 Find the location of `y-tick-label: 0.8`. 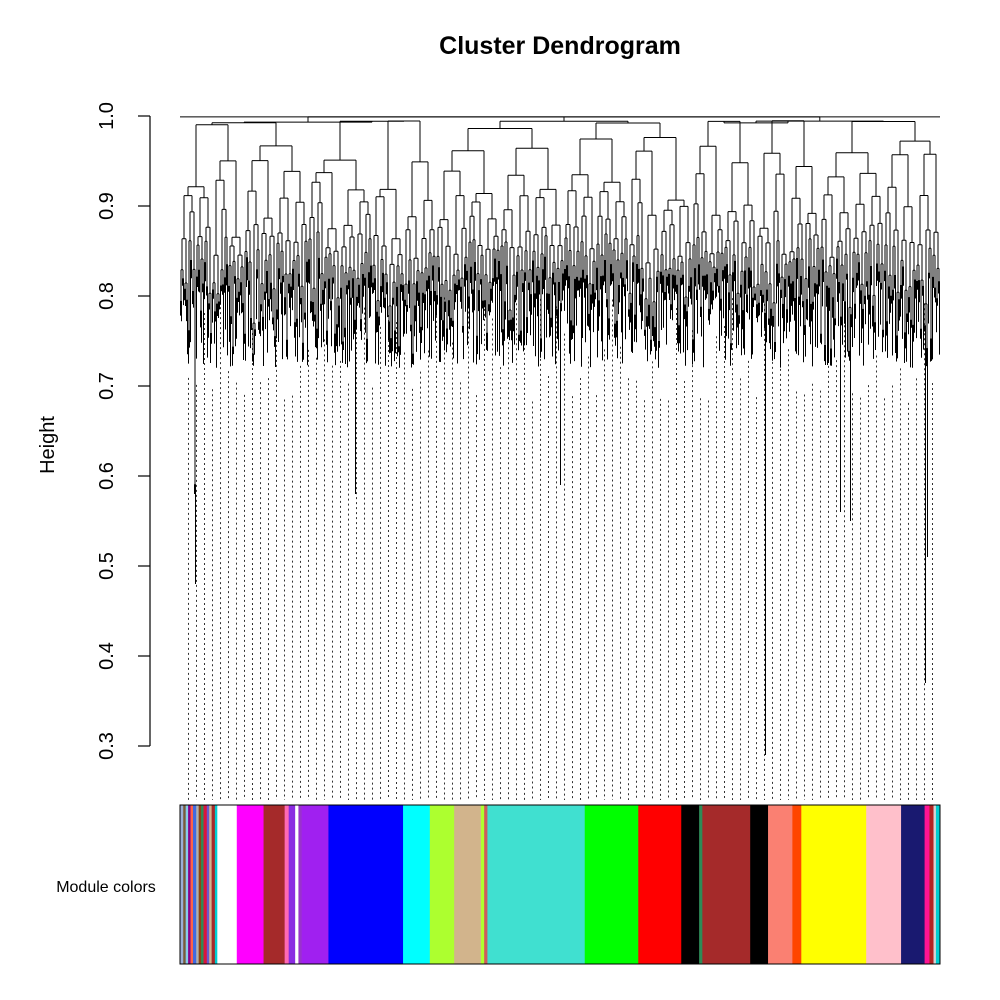

y-tick-label: 0.8 is located at coordinates (107, 296).